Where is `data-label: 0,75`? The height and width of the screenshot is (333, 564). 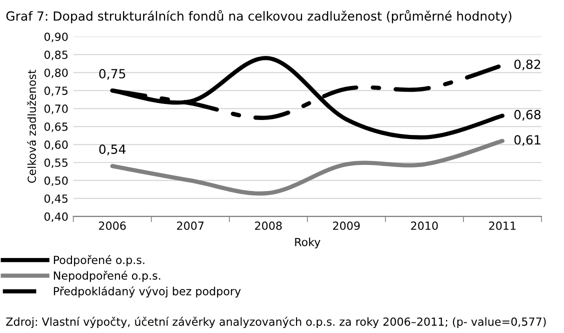
data-label: 0,75 is located at coordinates (112, 74).